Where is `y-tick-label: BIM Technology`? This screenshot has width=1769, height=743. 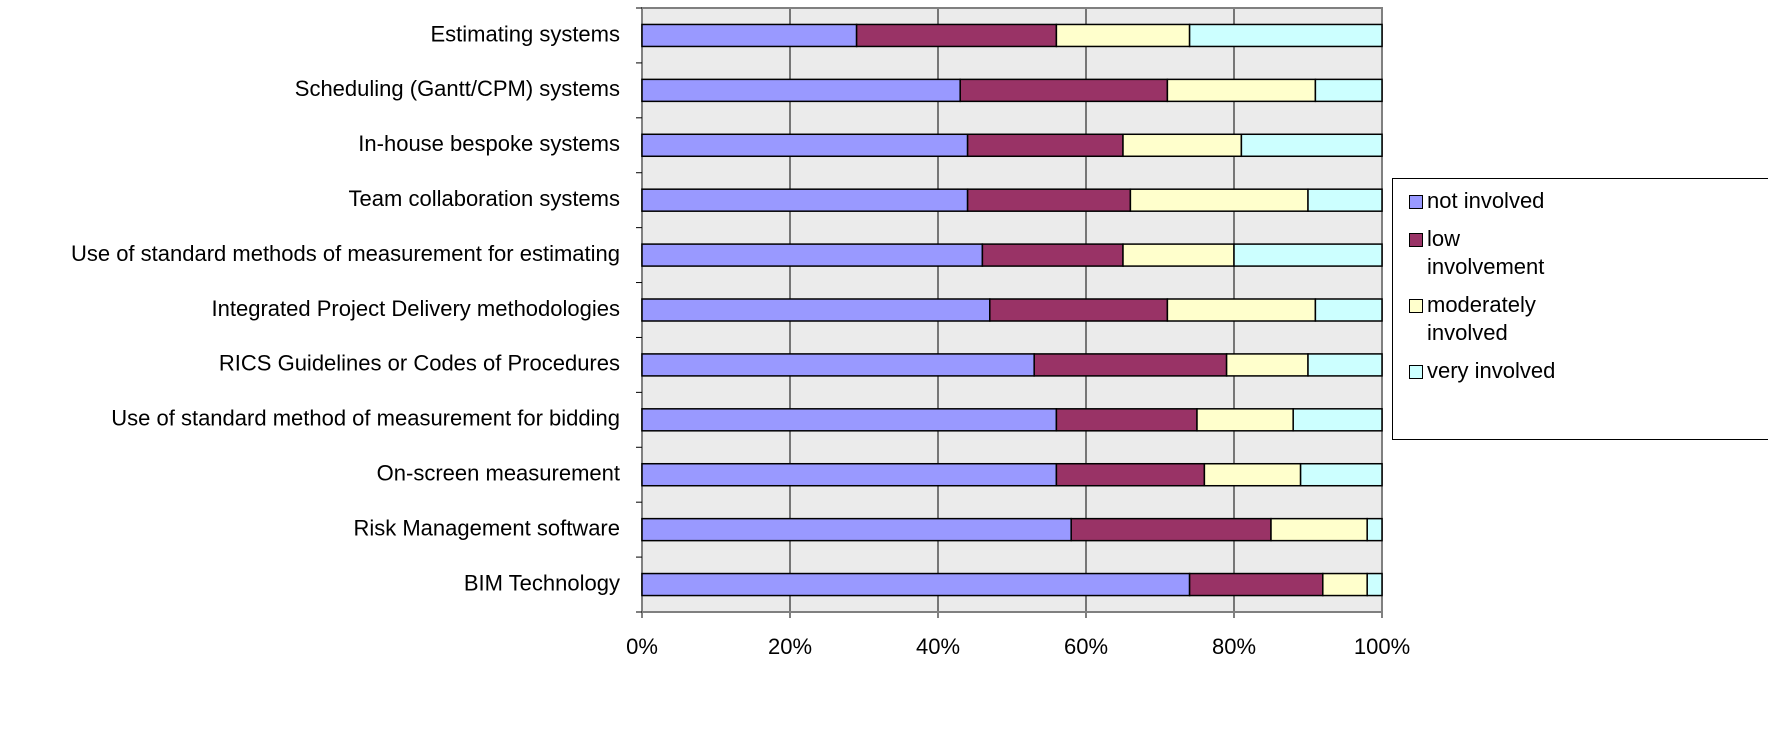
y-tick-label: BIM Technology is located at coordinates (542, 582).